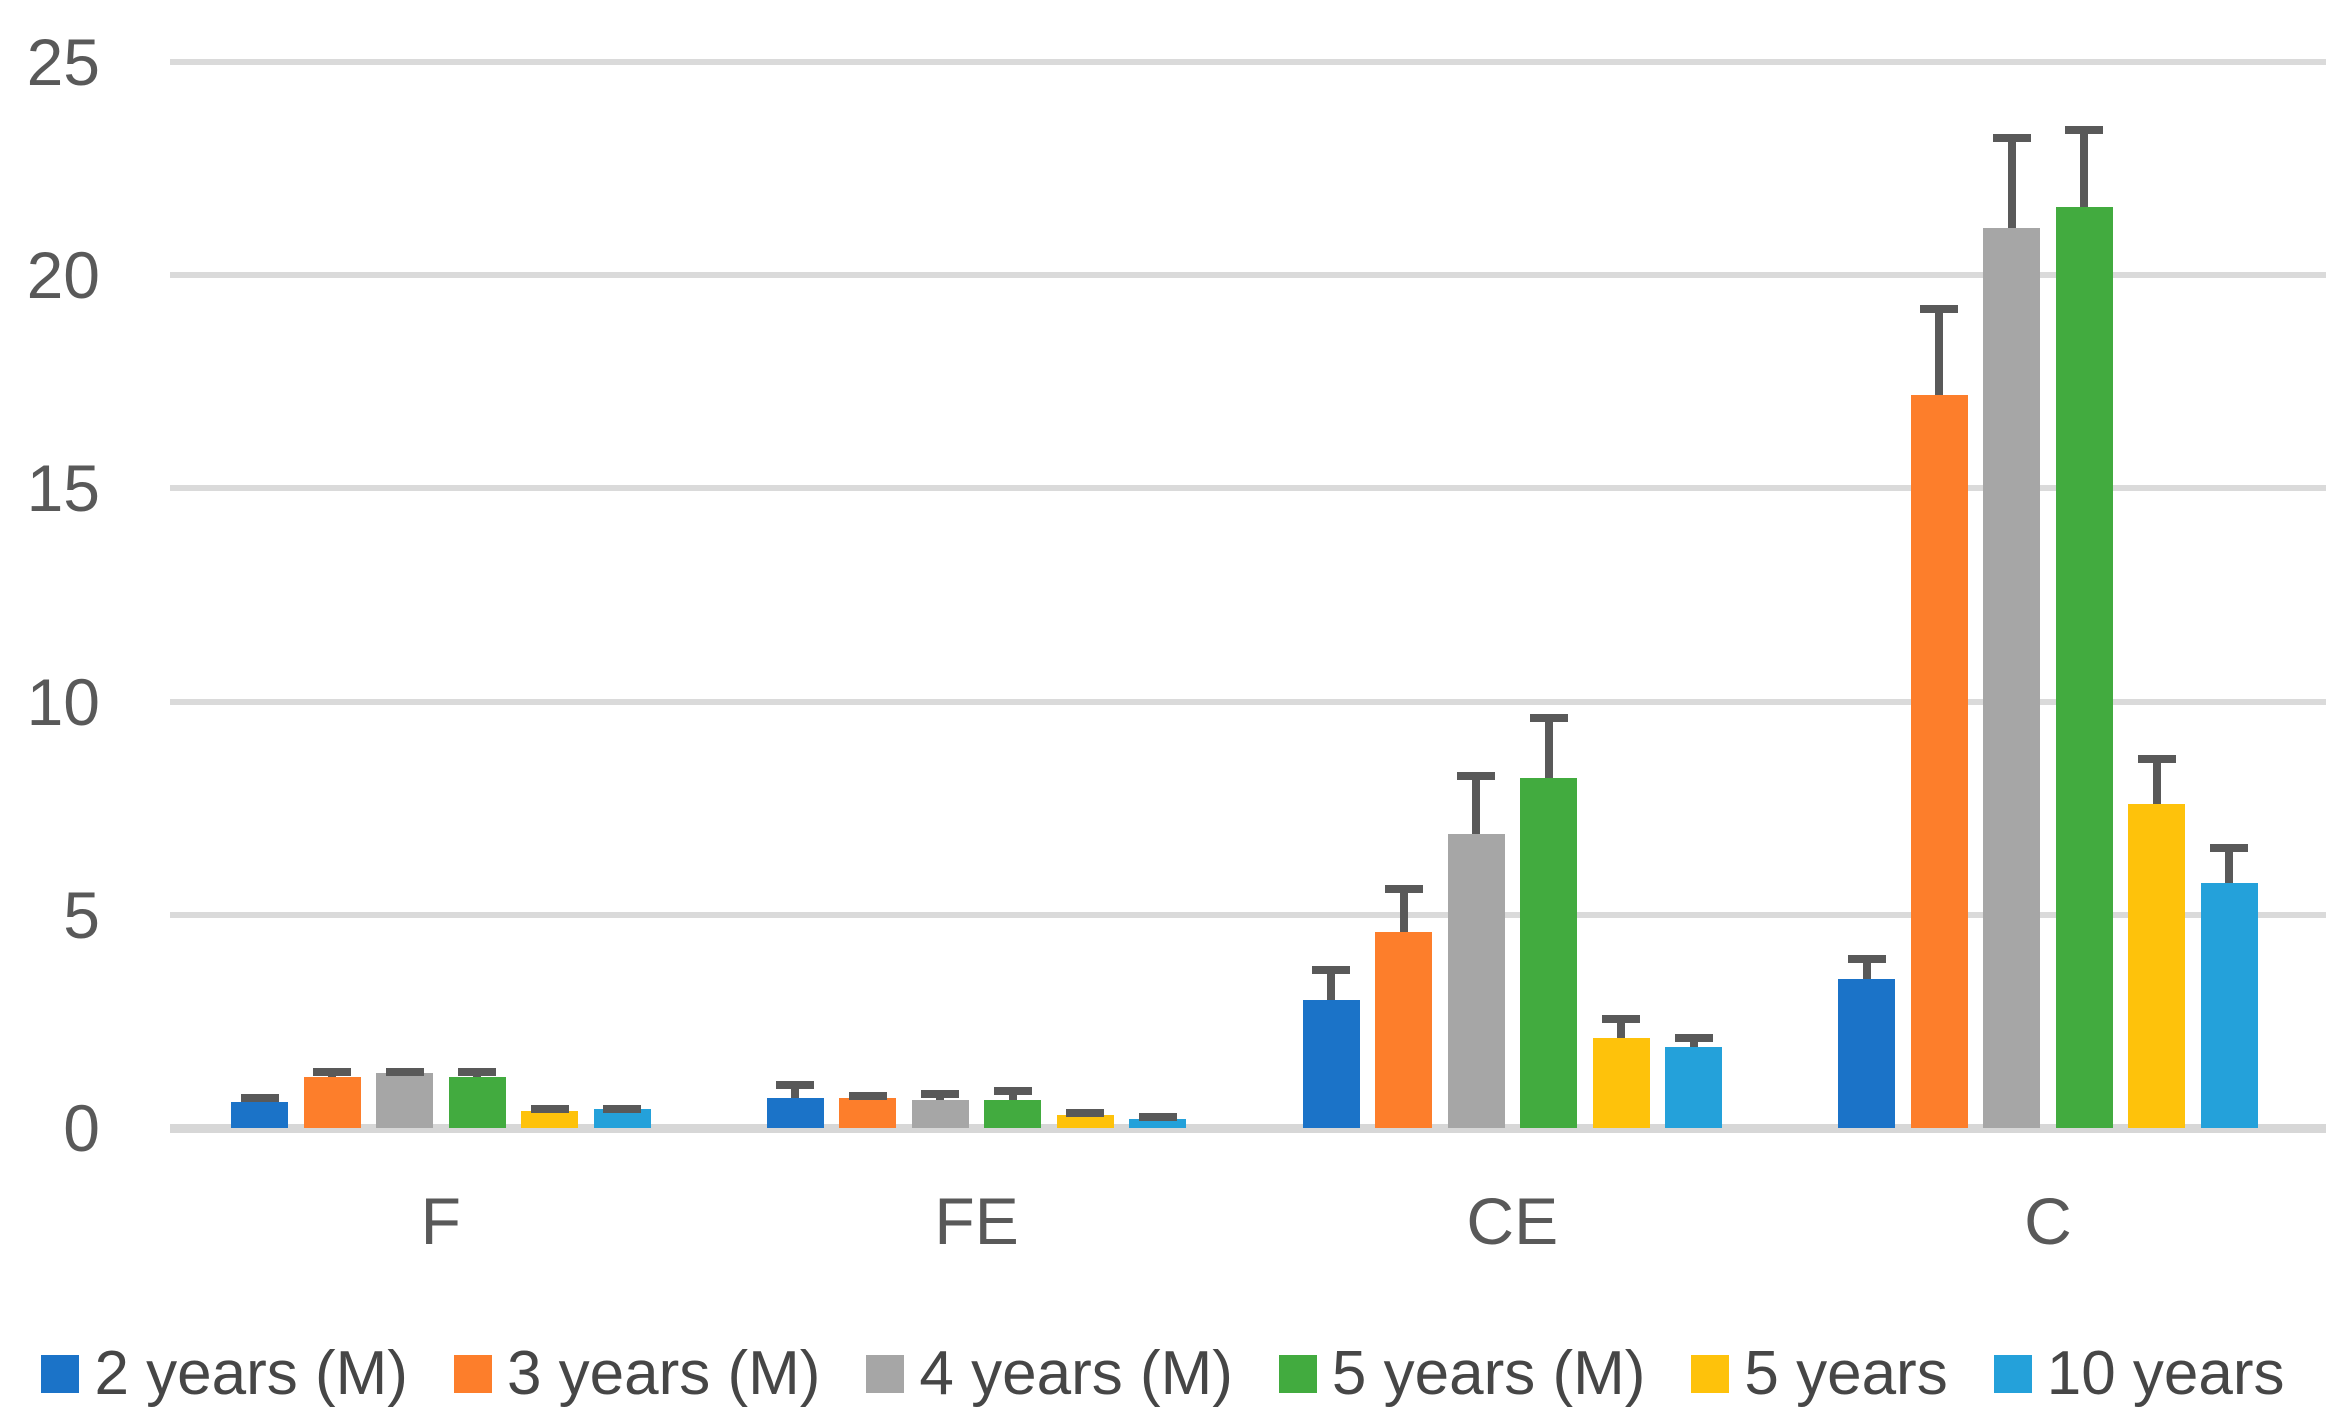 The width and height of the screenshot is (2326, 1410). What do you see at coordinates (63, 62) in the screenshot?
I see `y-tick-label-25: 25` at bounding box center [63, 62].